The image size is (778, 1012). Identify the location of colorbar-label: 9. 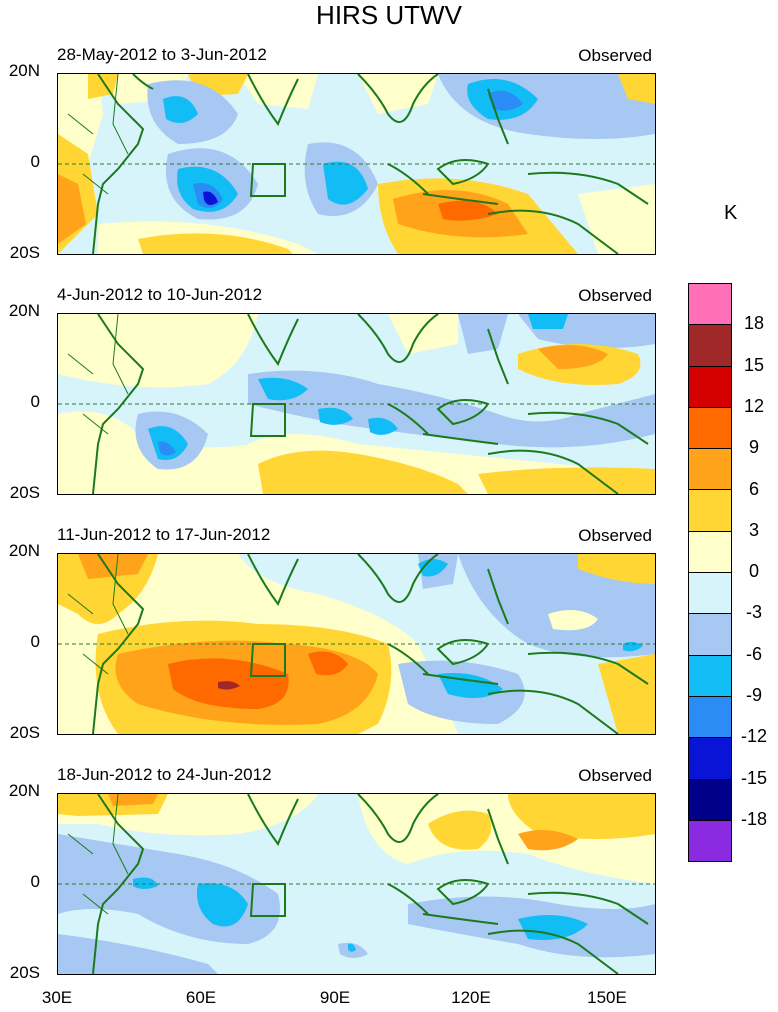
(753, 447).